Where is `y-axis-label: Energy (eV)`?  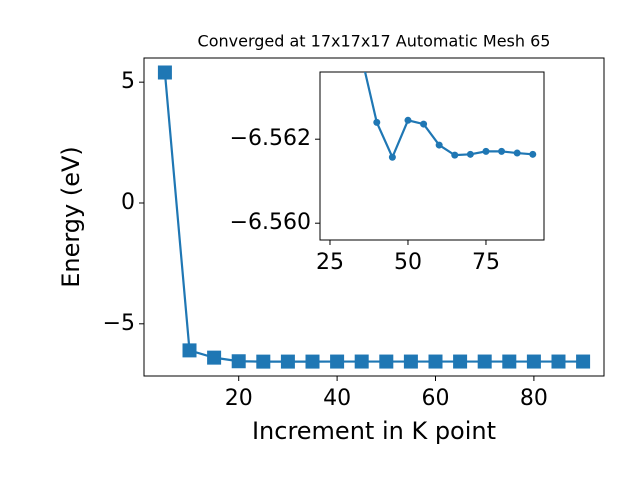
y-axis-label: Energy (eV) is located at coordinates (71, 217).